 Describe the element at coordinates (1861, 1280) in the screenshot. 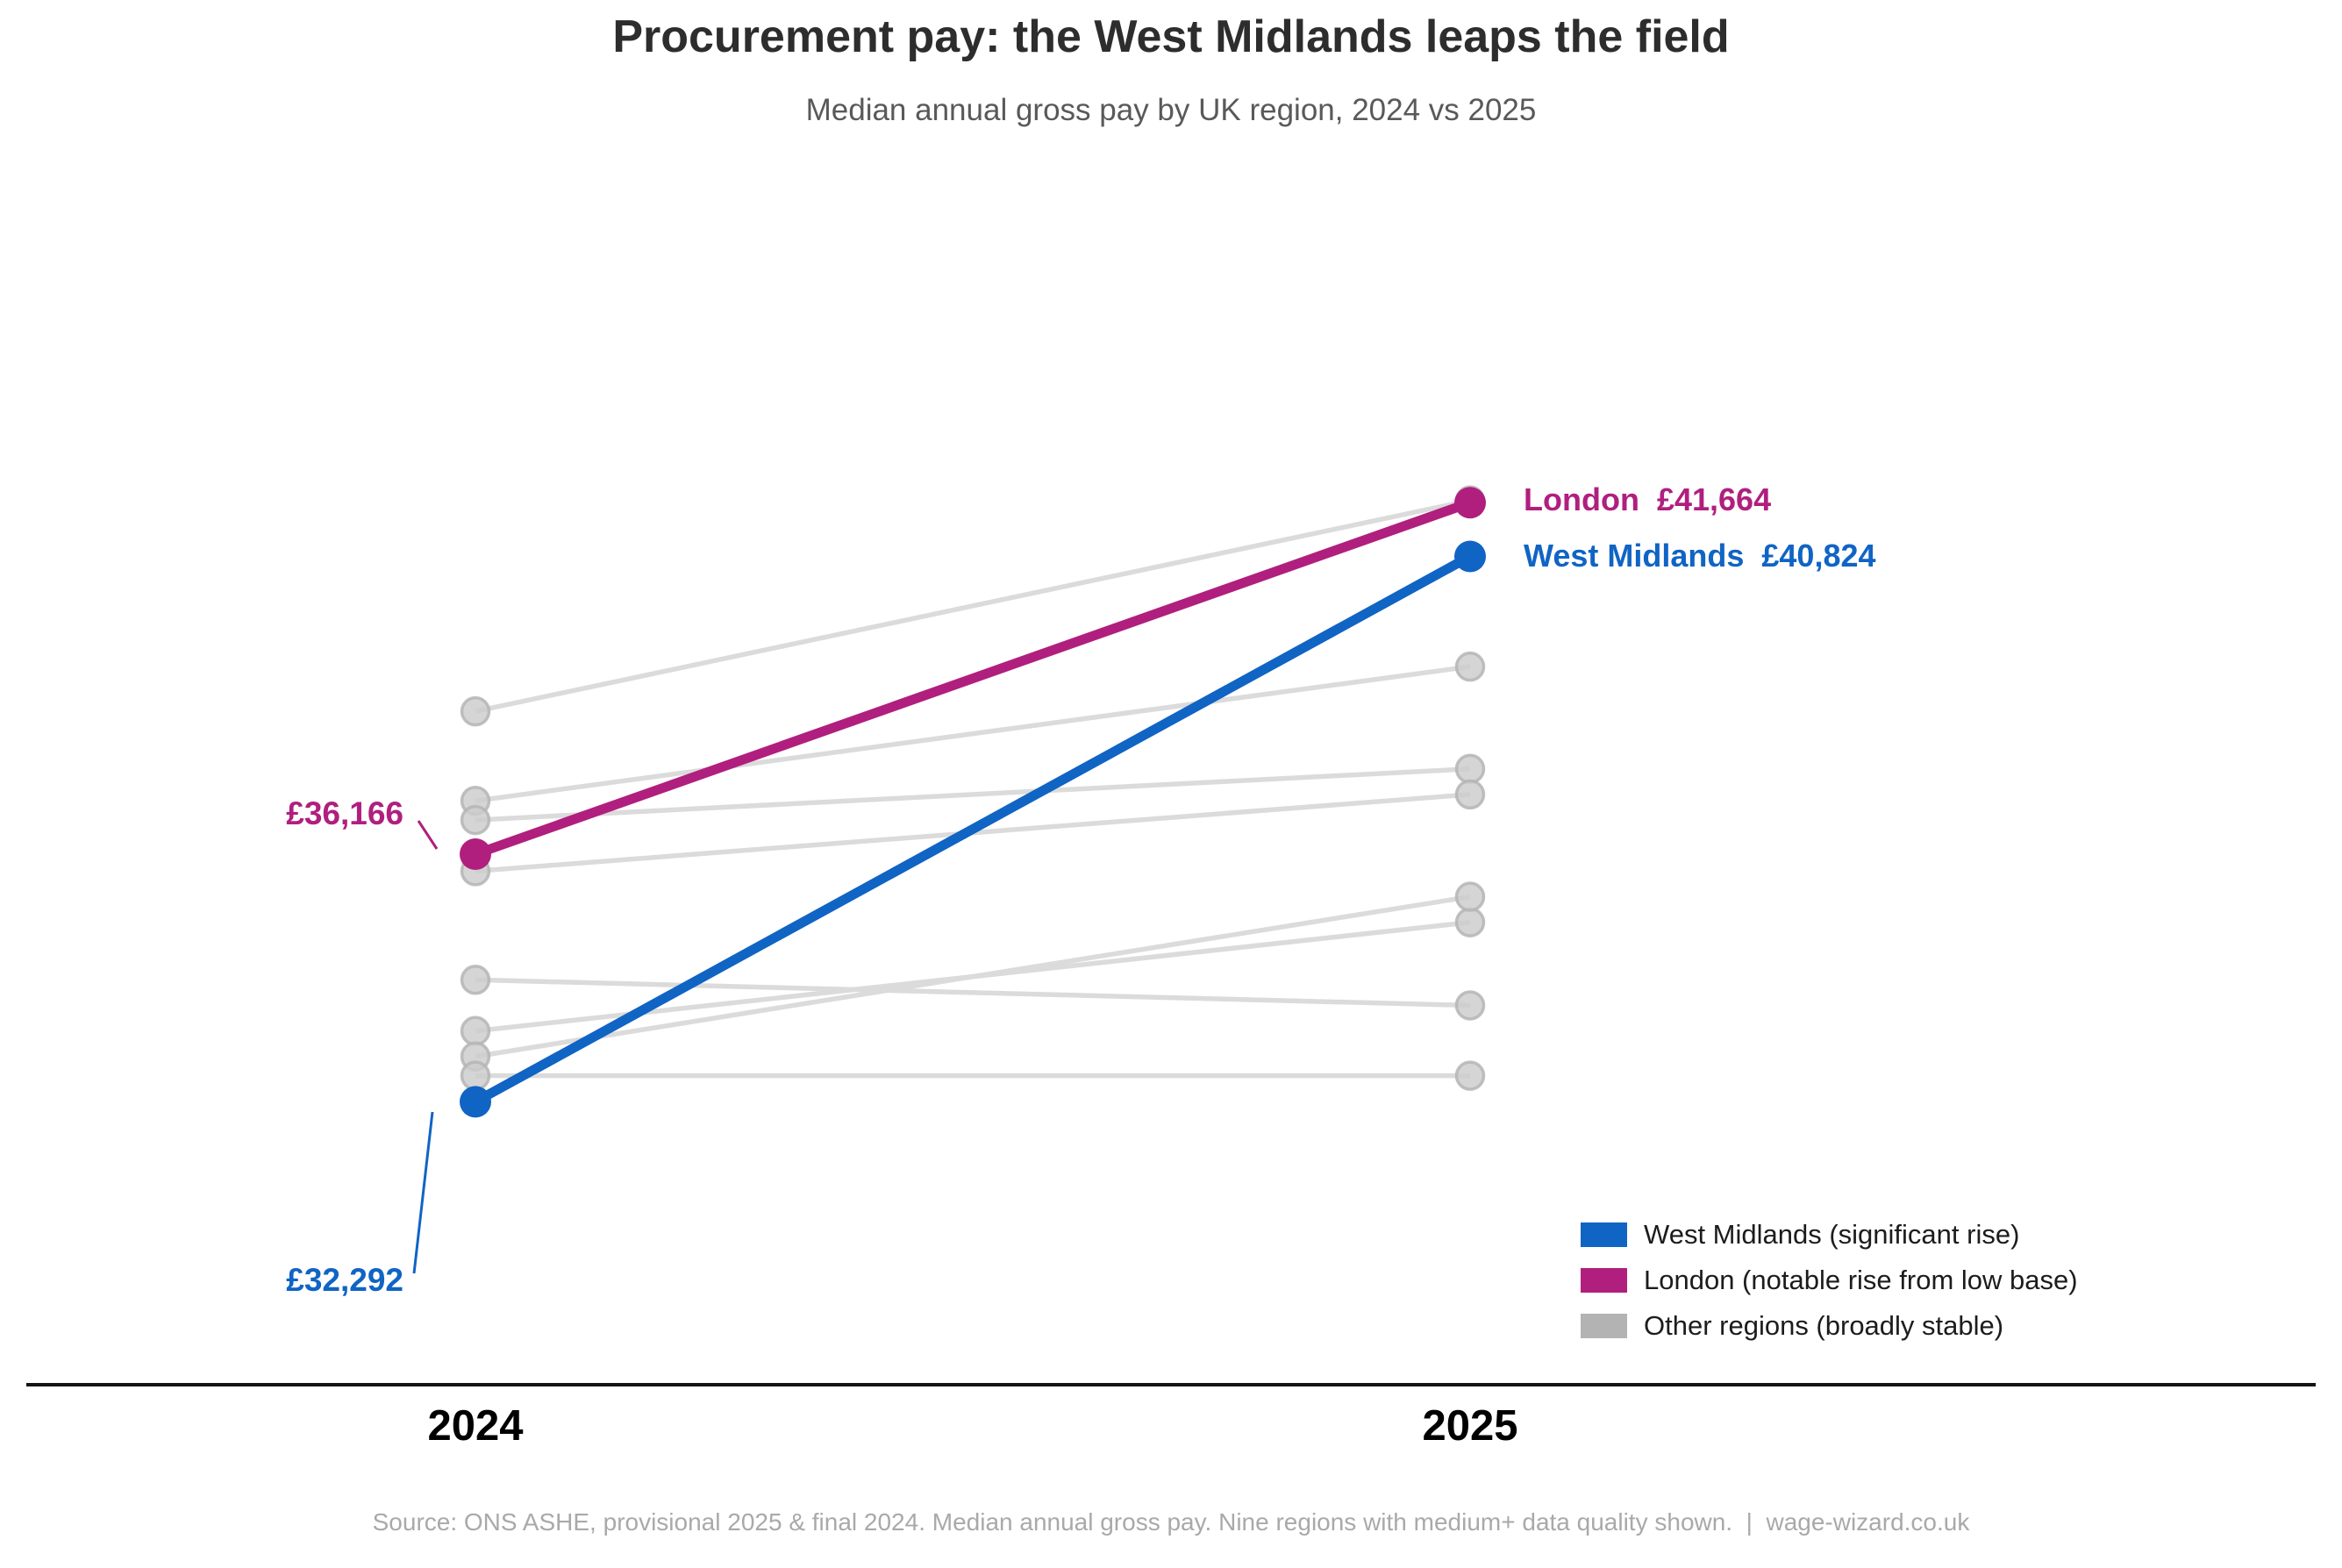

I see `legend-label: London (notable rise from low base)` at that location.